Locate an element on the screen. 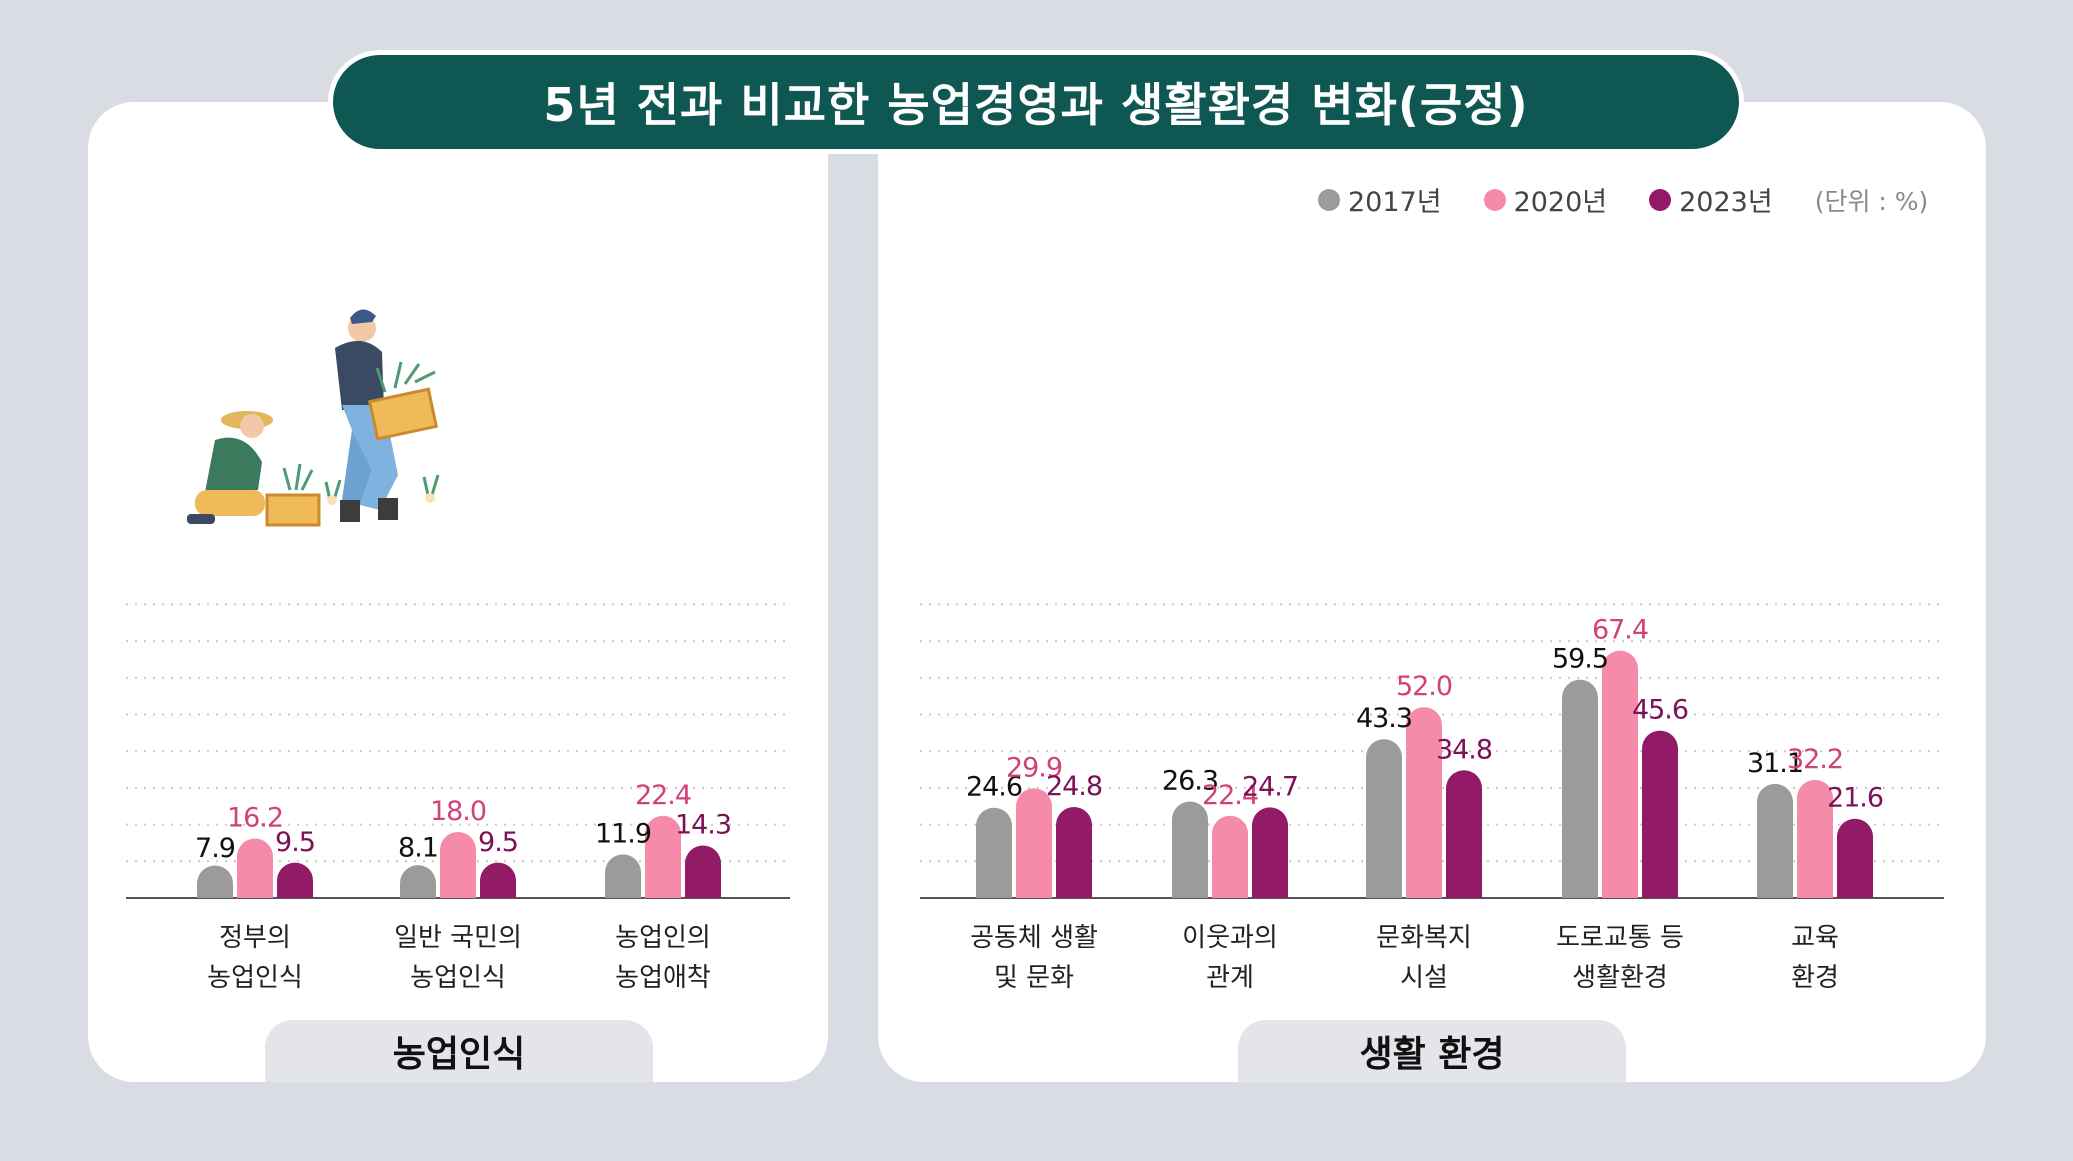  category-label: 및 문화 is located at coordinates (1034, 978).